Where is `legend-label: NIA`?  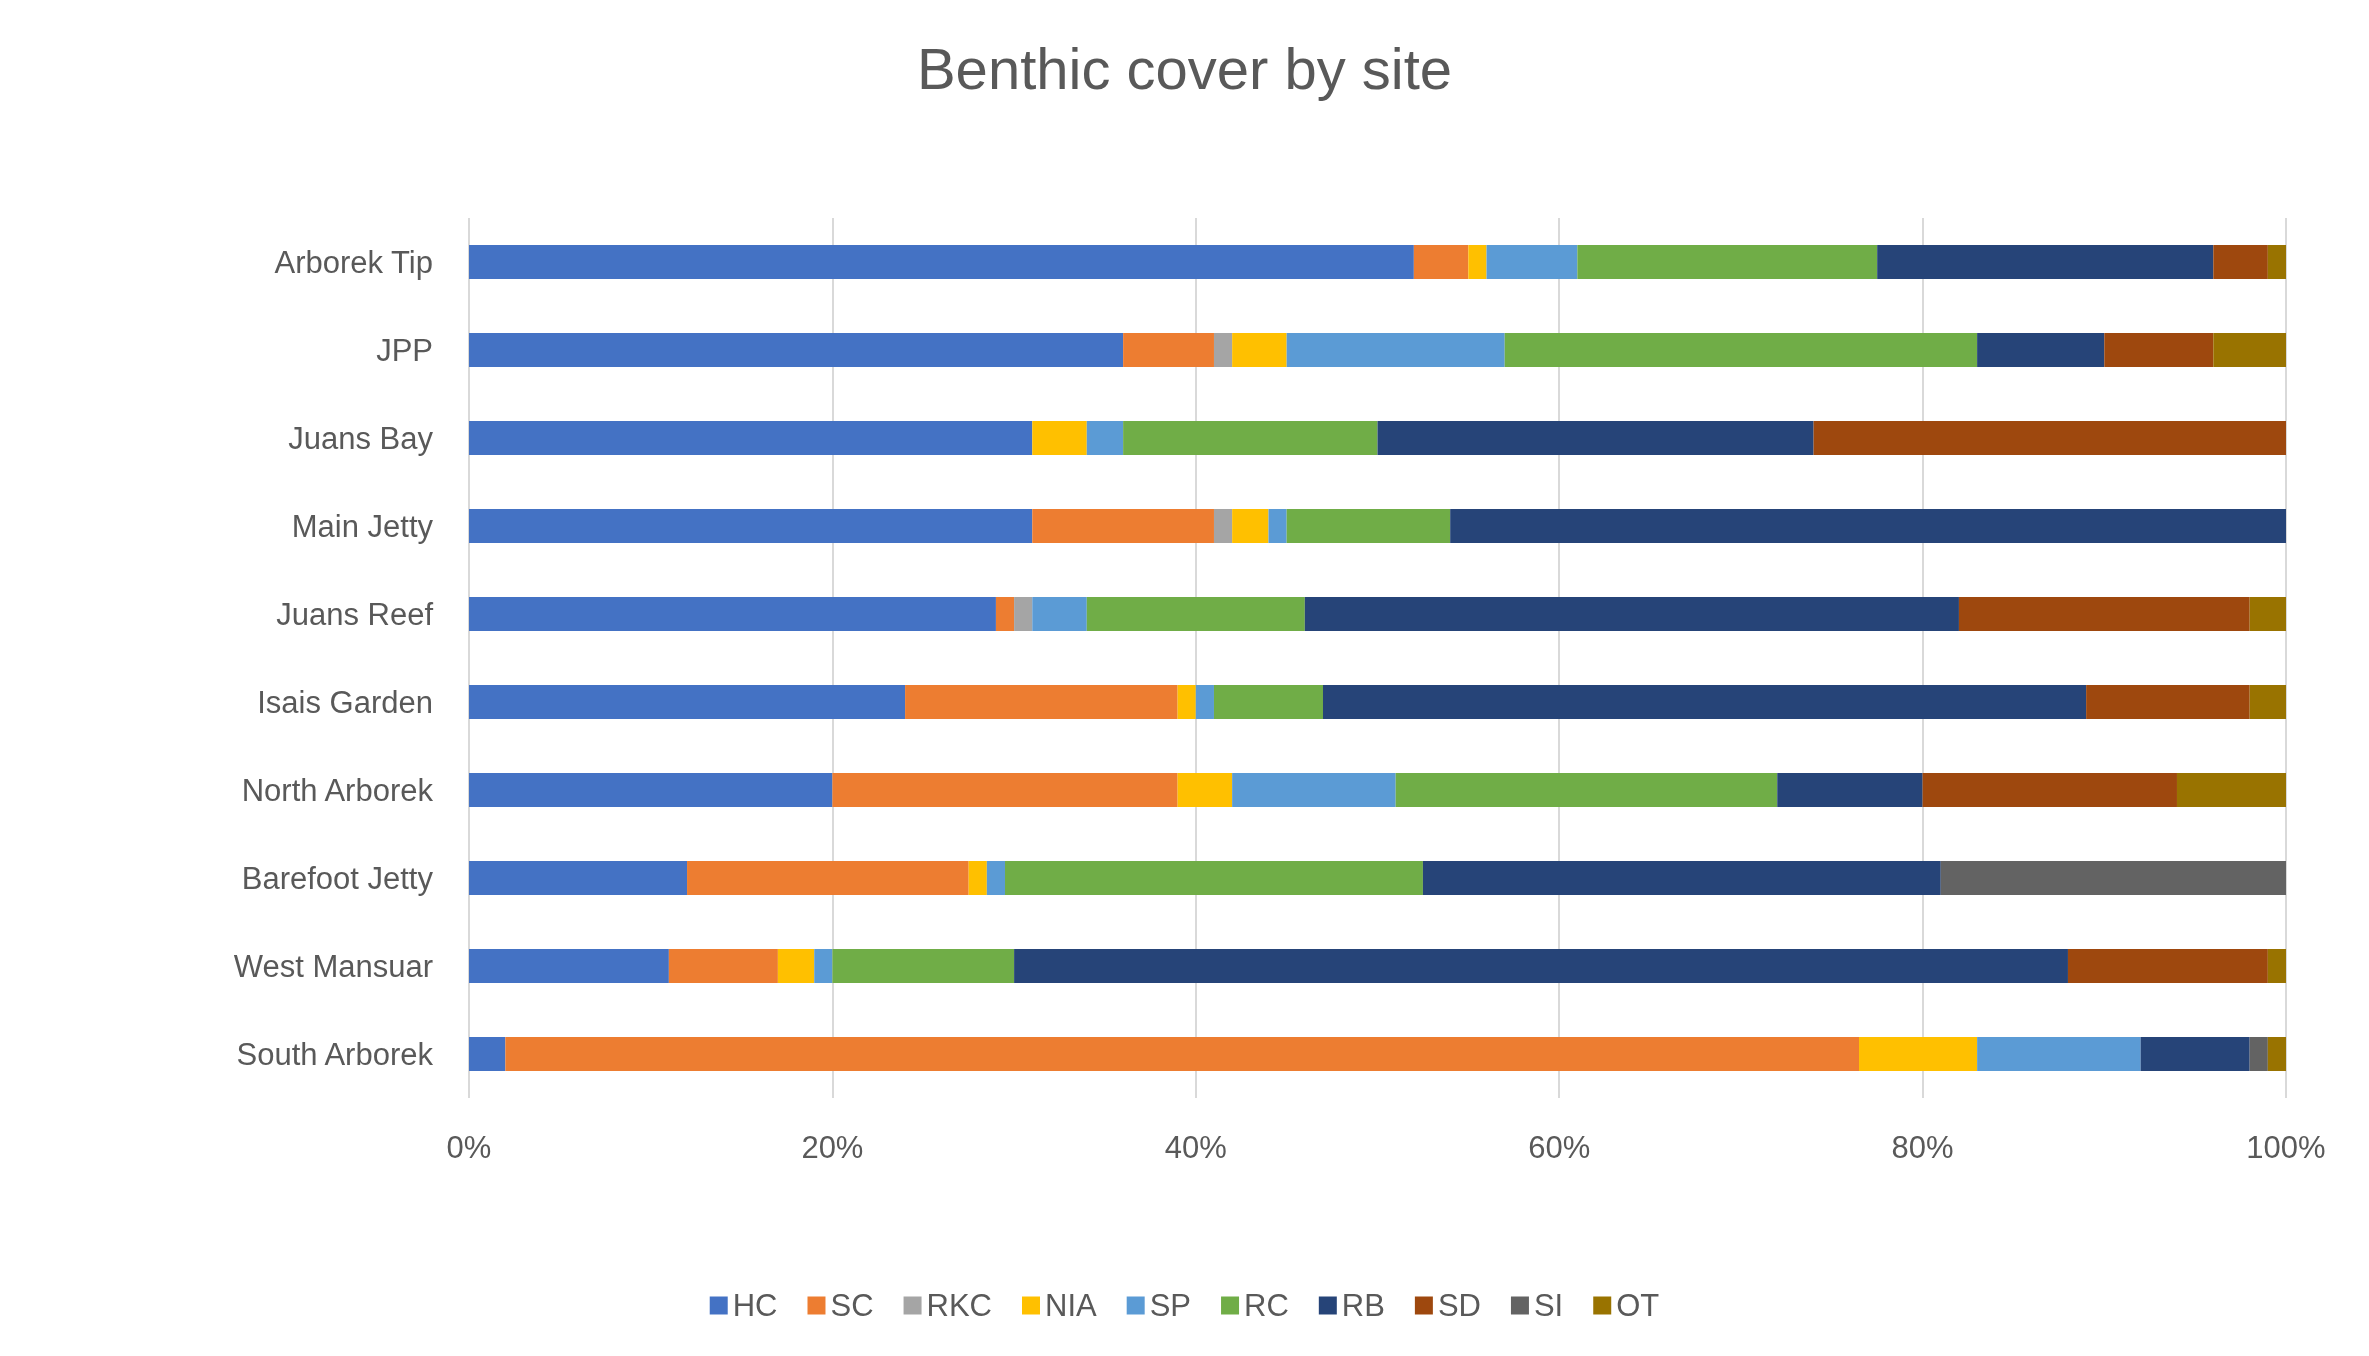 legend-label: NIA is located at coordinates (1071, 1305).